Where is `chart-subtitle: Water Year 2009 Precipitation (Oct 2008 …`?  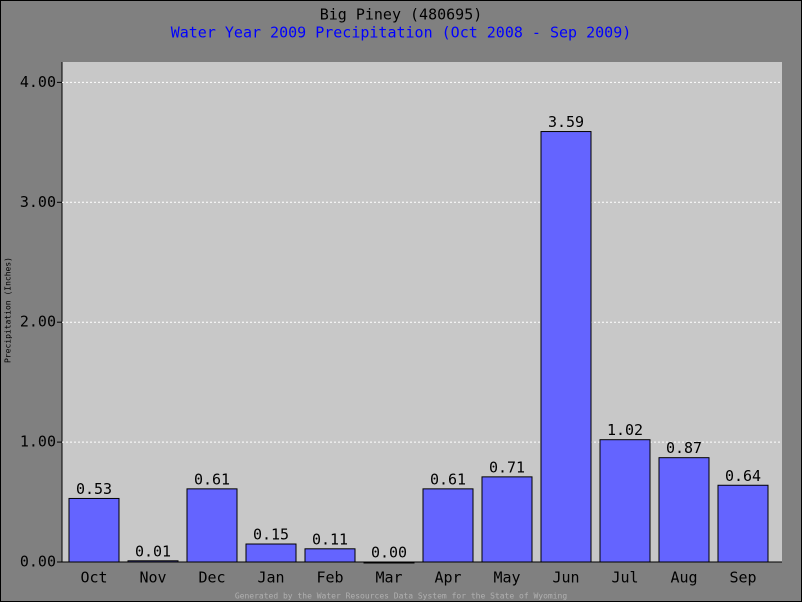
chart-subtitle: Water Year 2009 Precipitation (Oct 2008 … is located at coordinates (401, 33).